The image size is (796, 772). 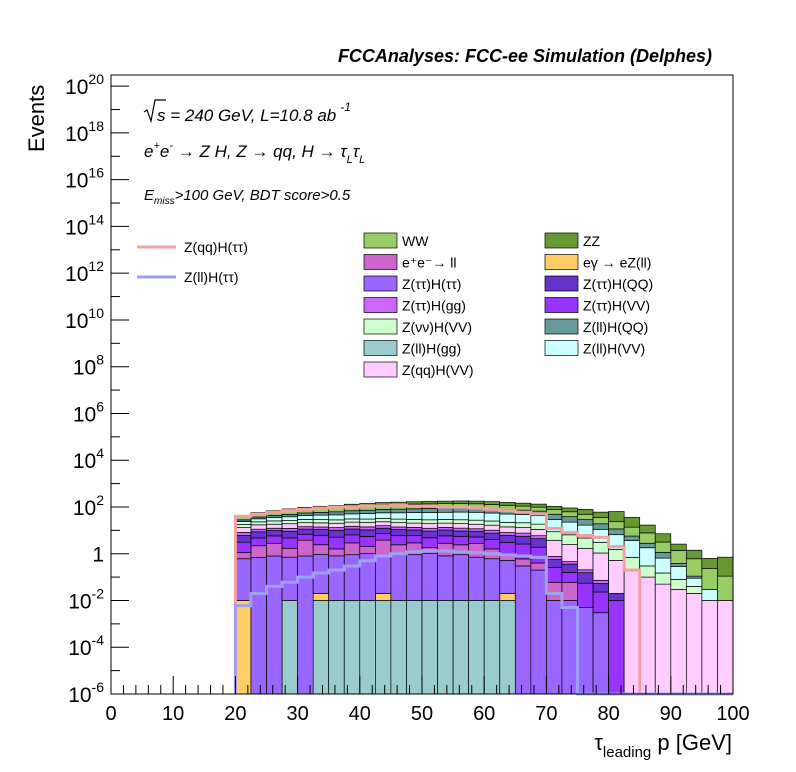 I want to click on legend-fill-label: Z(ll)H(gg), so click(x=431, y=349).